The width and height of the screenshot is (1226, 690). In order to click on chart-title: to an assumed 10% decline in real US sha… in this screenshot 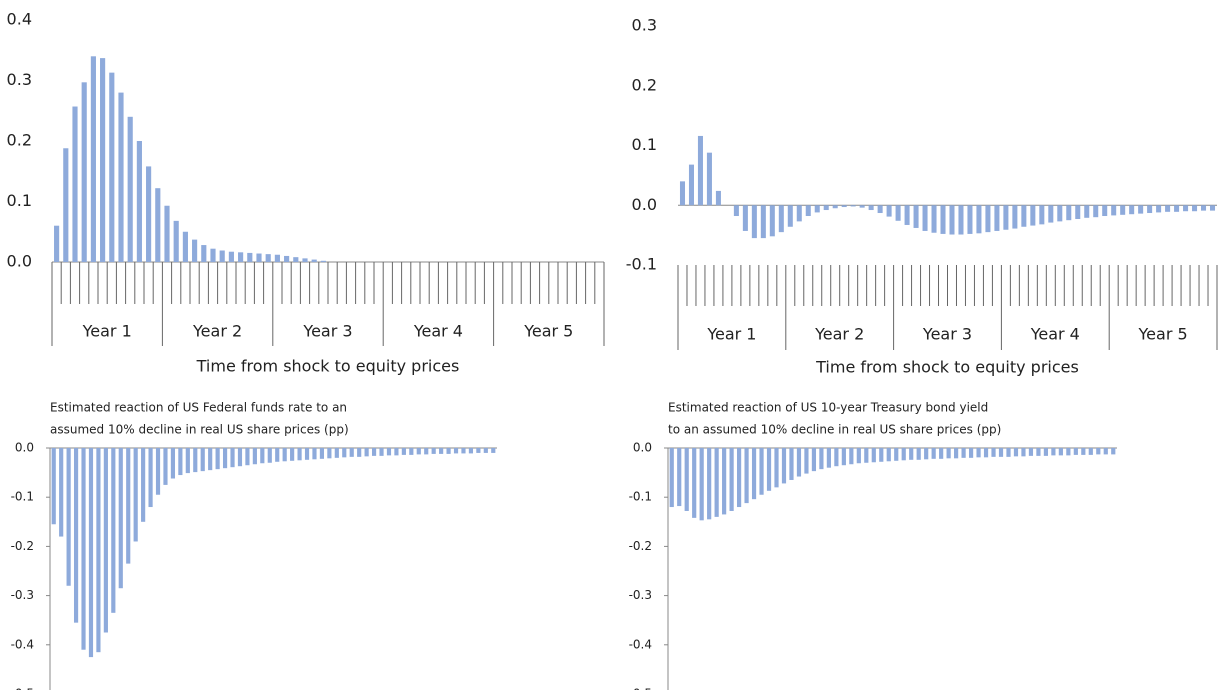, I will do `click(834, 430)`.